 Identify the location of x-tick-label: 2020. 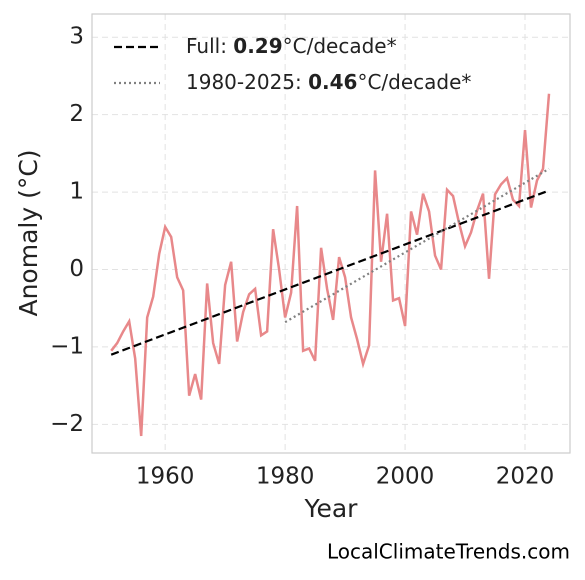
(525, 477).